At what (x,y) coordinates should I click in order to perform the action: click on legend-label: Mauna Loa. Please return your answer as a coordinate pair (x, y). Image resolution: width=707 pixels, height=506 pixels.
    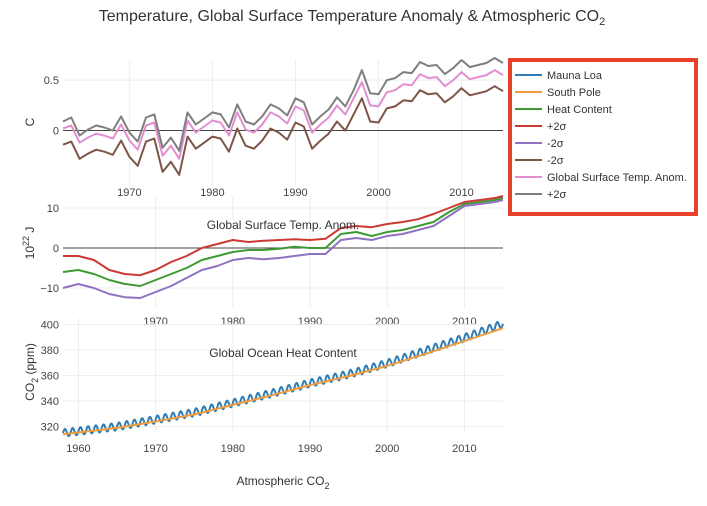
    Looking at the image, I should click on (575, 76).